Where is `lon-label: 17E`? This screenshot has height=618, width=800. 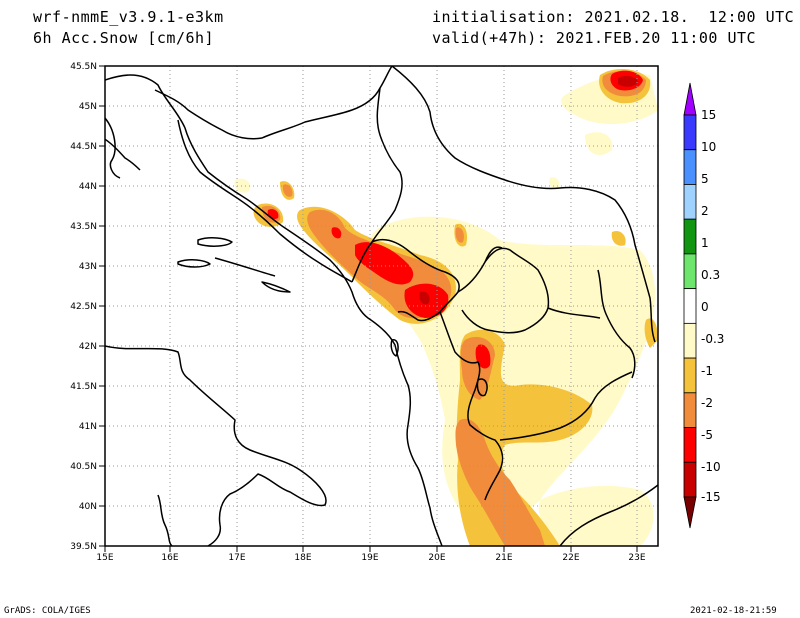 lon-label: 17E is located at coordinates (236, 558).